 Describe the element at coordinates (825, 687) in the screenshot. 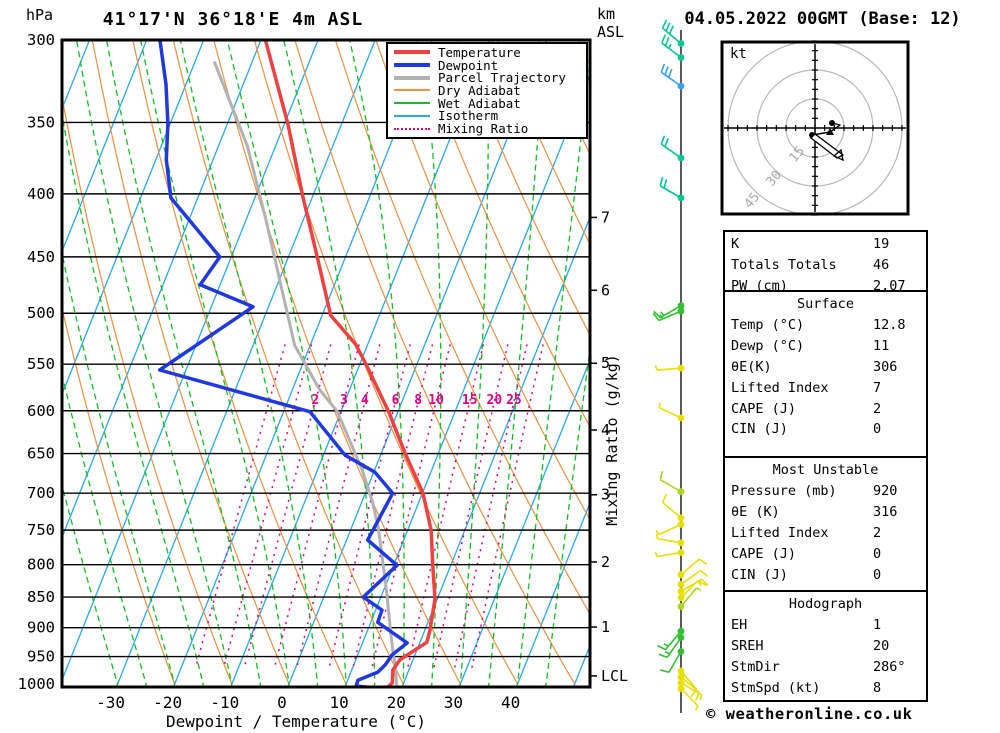

I see `table-row: StmSpd (kt) 8` at that location.